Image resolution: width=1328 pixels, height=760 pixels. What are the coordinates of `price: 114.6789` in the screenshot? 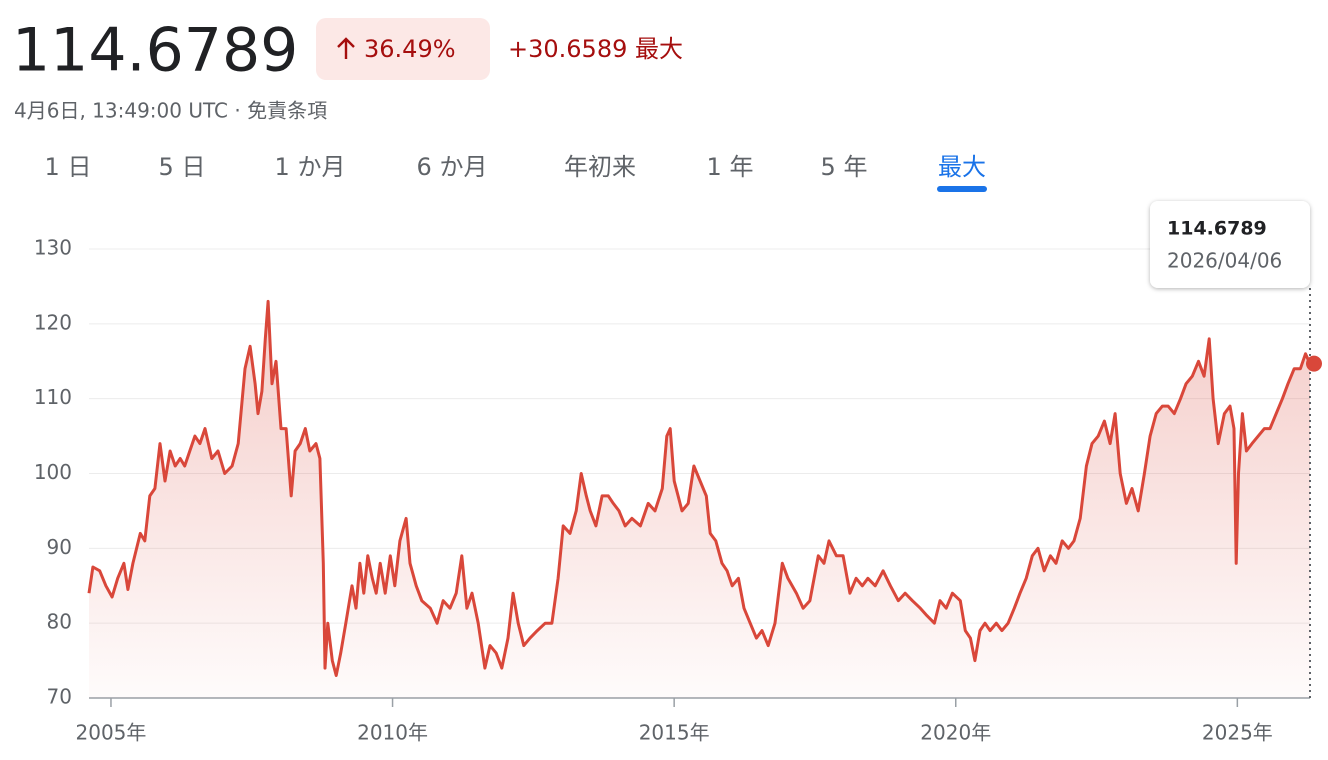 It's located at (155, 51).